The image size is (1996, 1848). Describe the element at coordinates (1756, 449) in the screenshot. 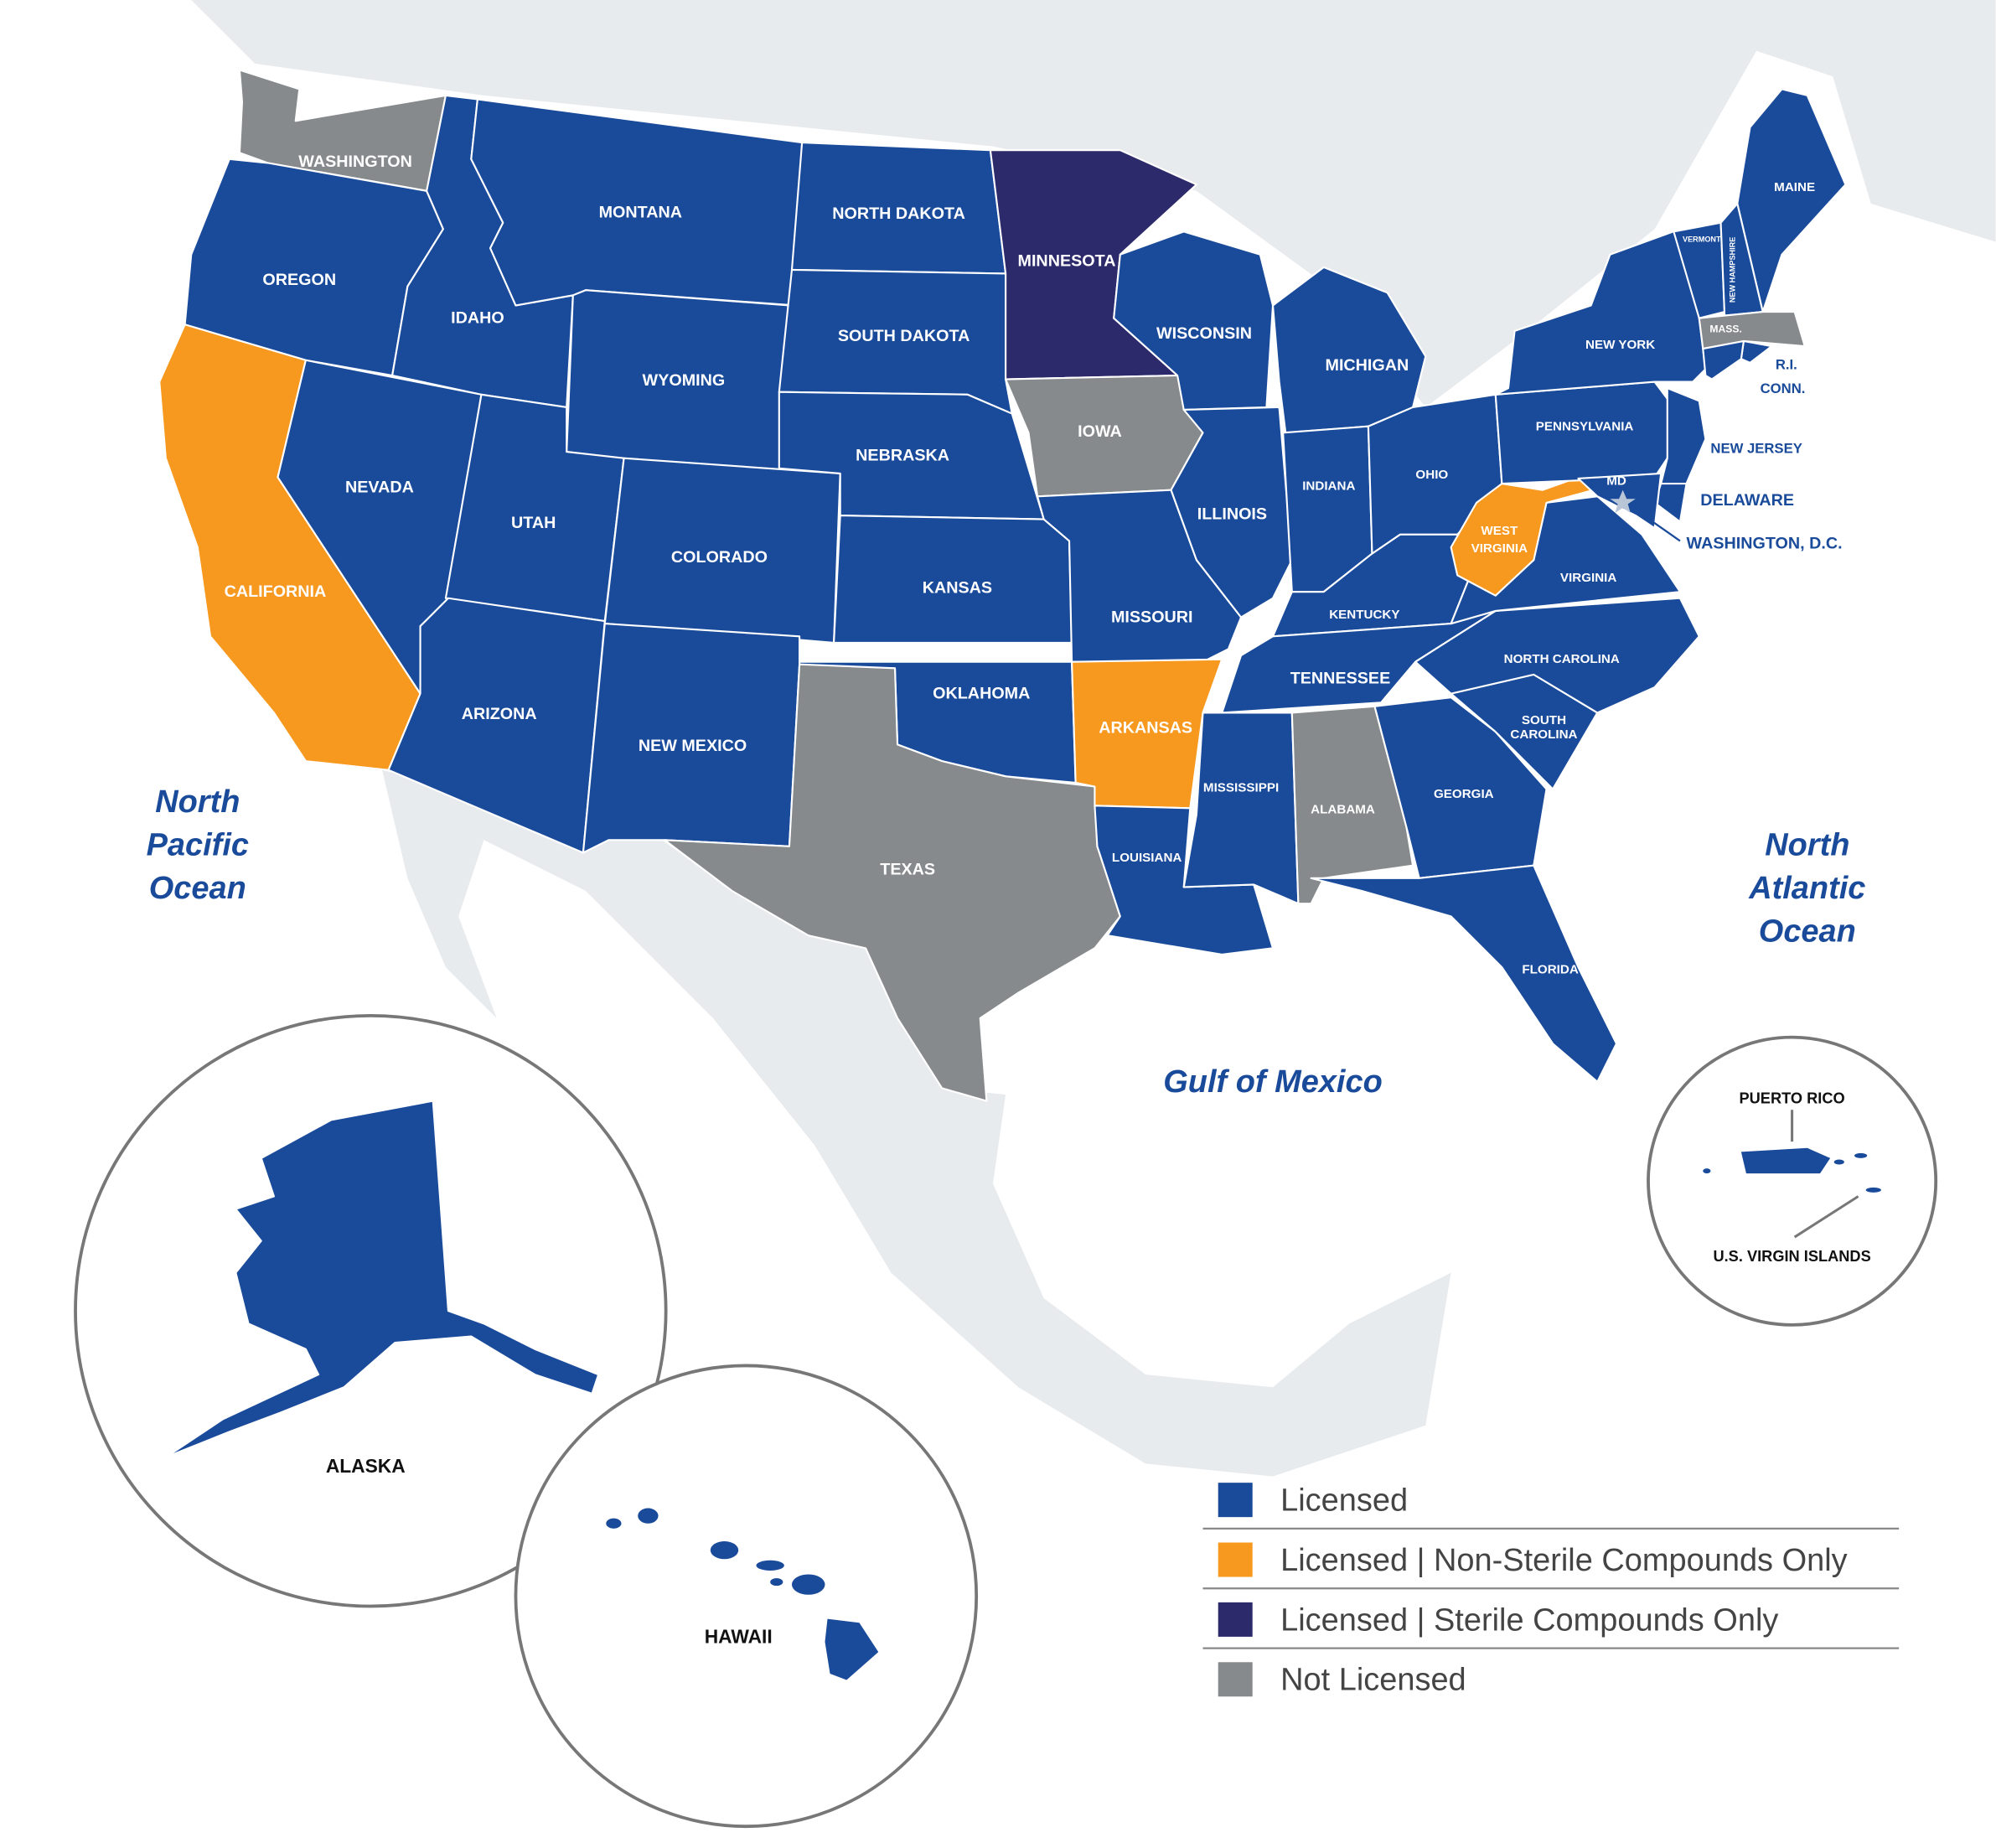

I see `label-new-jersey: NEW JERSEY` at that location.